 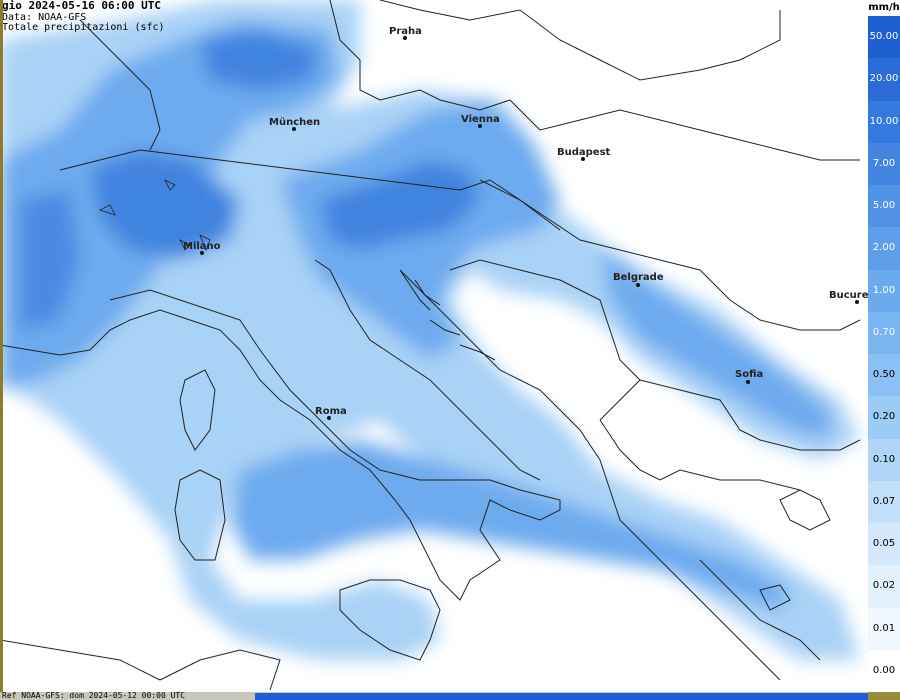 I want to click on legend-level: 0.01, so click(x=884, y=628).